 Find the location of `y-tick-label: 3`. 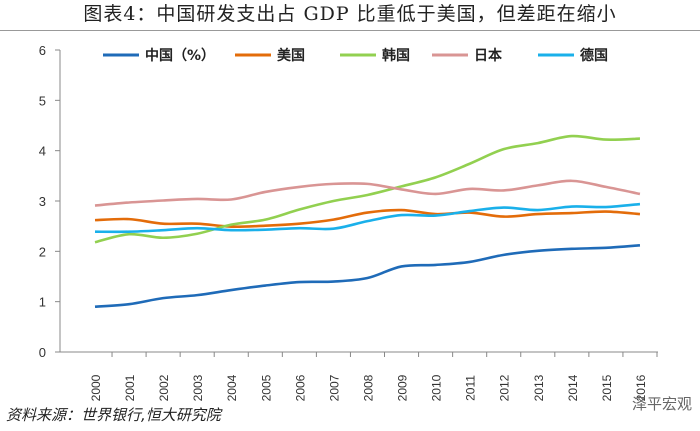

y-tick-label: 3 is located at coordinates (42, 201).